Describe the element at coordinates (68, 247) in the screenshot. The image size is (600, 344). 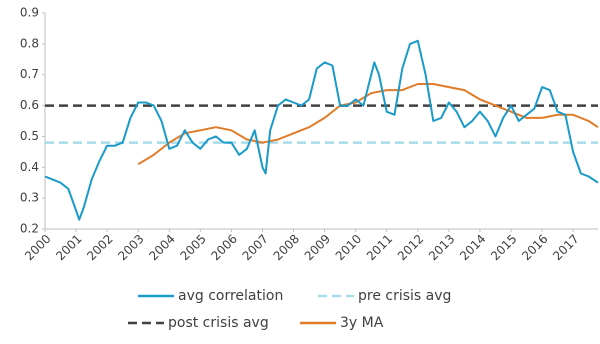
I see `x-tick-label: 2001` at that location.